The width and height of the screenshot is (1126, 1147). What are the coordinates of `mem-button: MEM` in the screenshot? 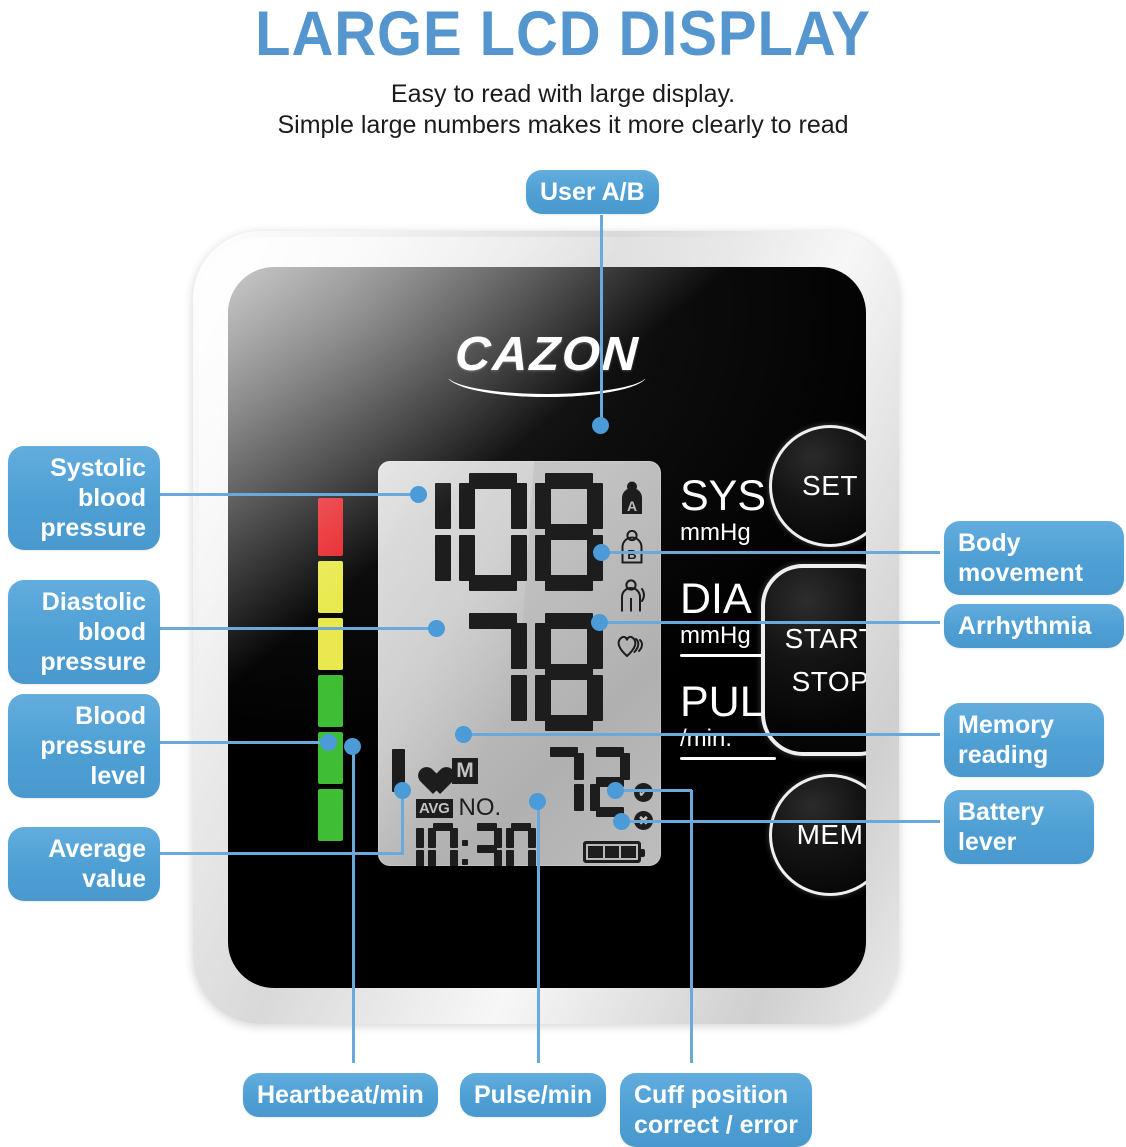 It's located at (817, 835).